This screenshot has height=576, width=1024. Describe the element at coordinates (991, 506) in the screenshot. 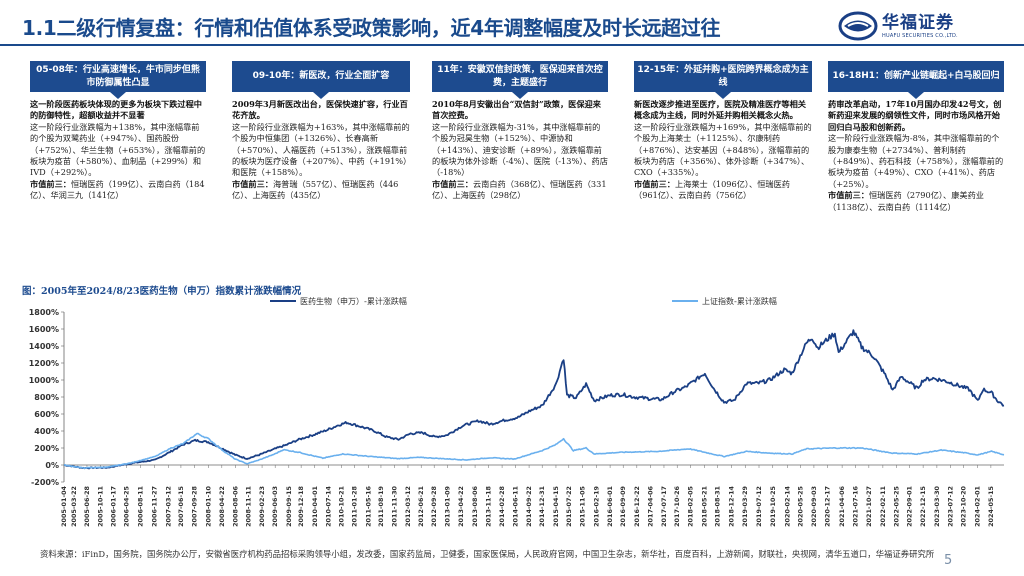

I see `x-tick-label: 2024-05-15` at that location.